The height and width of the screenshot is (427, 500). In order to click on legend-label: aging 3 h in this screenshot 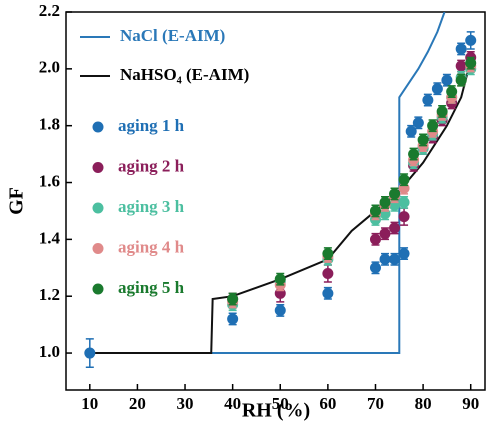, I will do `click(151, 206)`.